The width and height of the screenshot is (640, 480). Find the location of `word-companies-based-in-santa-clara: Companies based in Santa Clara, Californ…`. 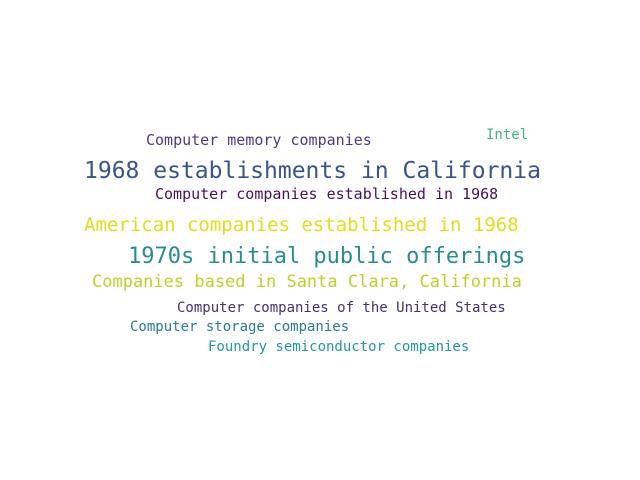

word-companies-based-in-santa-clara: Companies based in Santa Clara, Californ… is located at coordinates (307, 282).